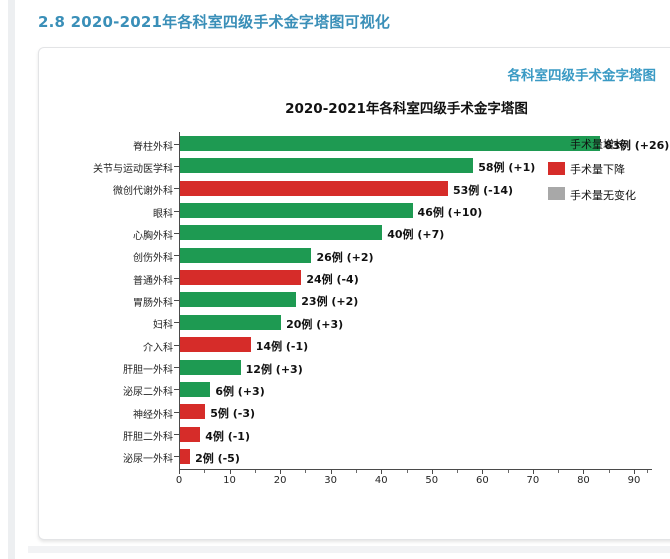  I want to click on category-label: 眼科, so click(163, 214).